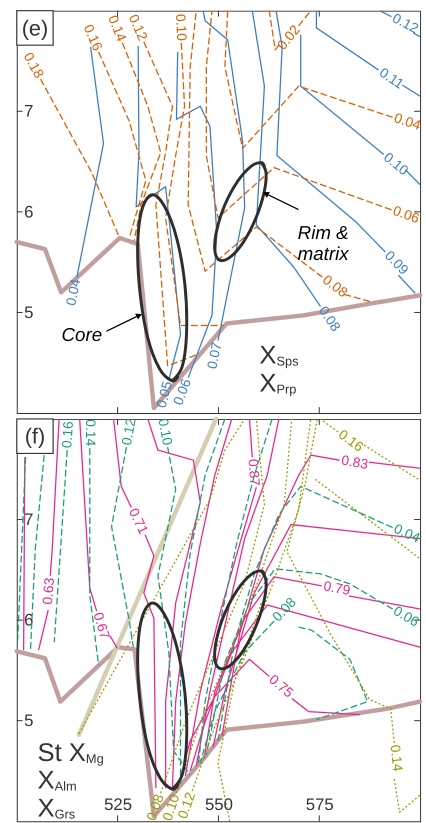  Describe the element at coordinates (118, 804) in the screenshot. I see `x-tick-label: 525` at that location.